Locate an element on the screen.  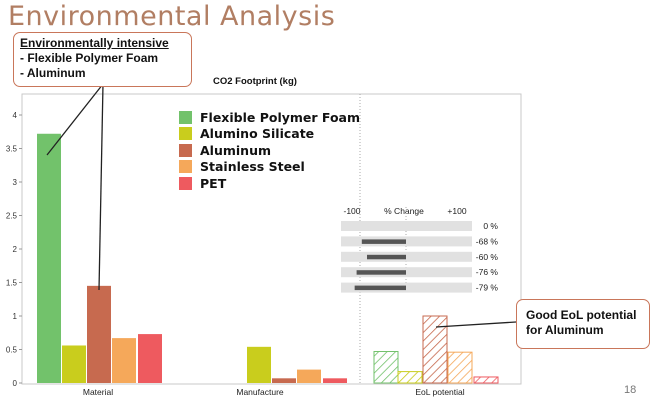
percent-change-panel: -100 % Change +100 0 % -68 % -60 % -76 % -79 % is located at coordinates (419, 249).